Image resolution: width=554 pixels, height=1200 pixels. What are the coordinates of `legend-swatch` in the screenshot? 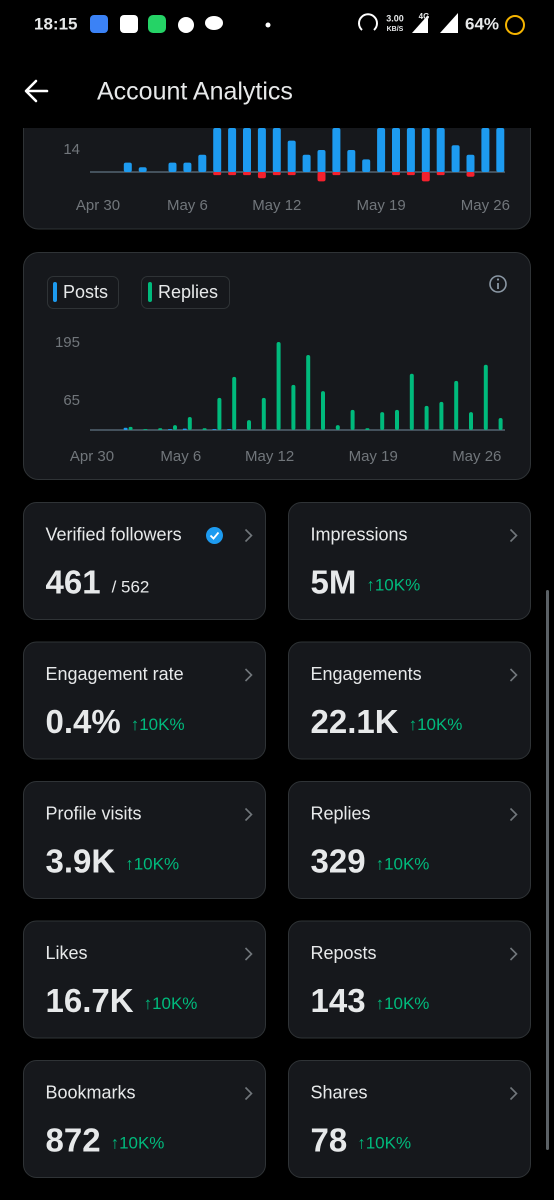 It's located at (55, 292).